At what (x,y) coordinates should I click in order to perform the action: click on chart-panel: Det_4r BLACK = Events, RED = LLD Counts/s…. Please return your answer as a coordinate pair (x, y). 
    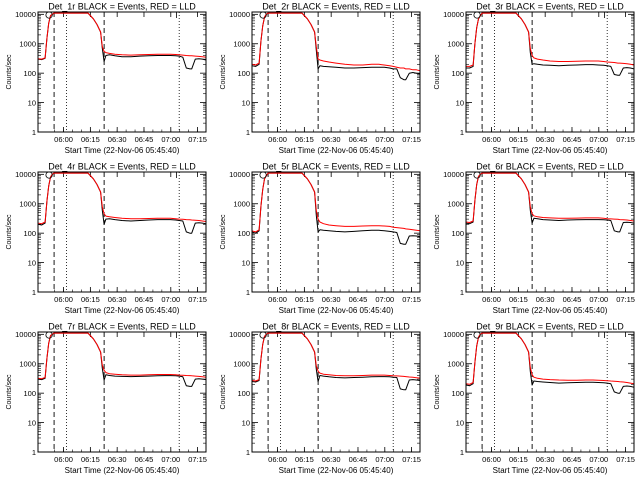
    Looking at the image, I should click on (106, 239).